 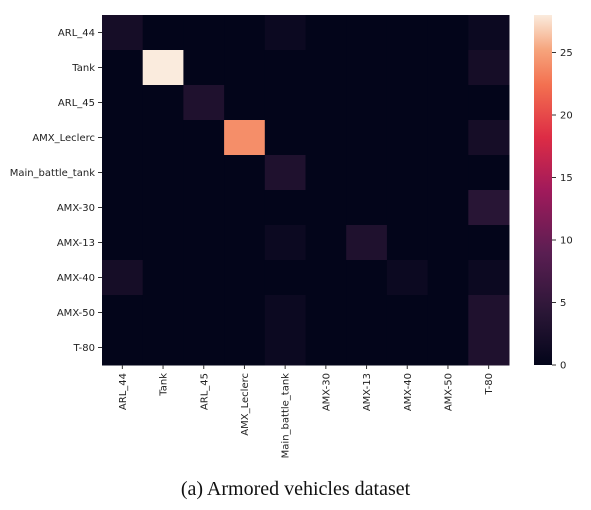 I want to click on x-tick-label: ARL_45, so click(x=204, y=391).